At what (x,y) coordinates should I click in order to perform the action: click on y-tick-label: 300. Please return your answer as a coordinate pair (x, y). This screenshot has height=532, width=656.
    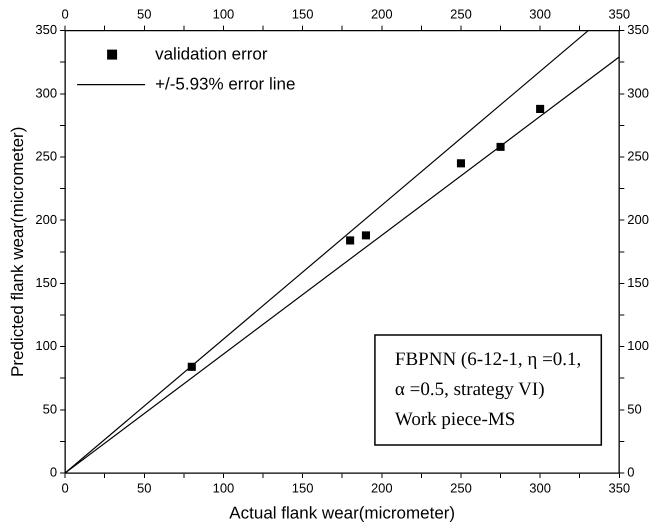
    Looking at the image, I should click on (46, 92).